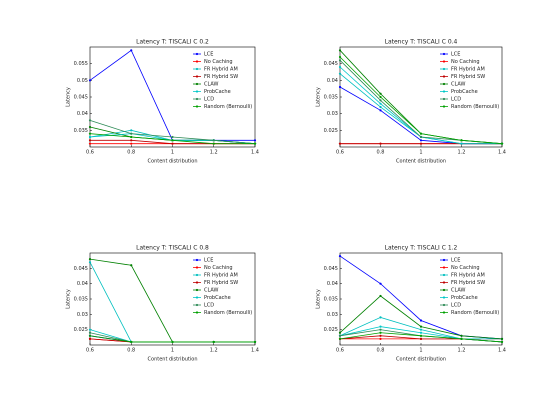 The width and height of the screenshot is (560, 420). Describe the element at coordinates (331, 330) in the screenshot. I see `y-tick-label: 0.025` at that location.